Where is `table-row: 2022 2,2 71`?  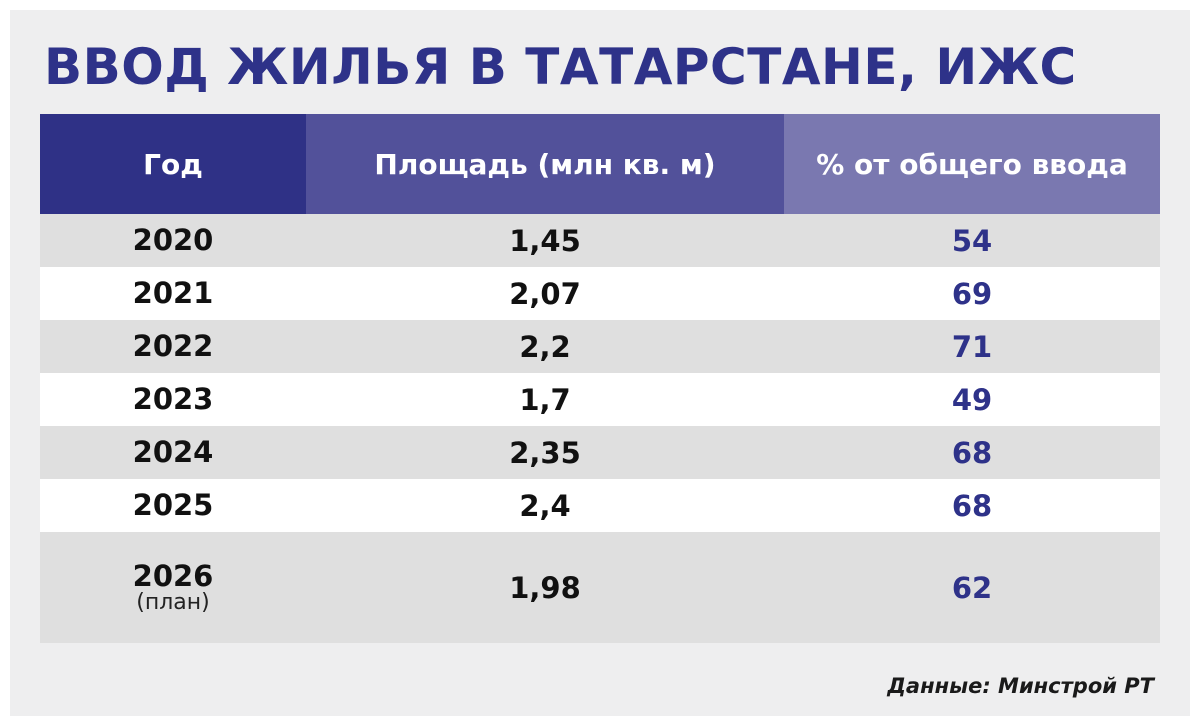 table-row: 2022 2,2 71 is located at coordinates (600, 346).